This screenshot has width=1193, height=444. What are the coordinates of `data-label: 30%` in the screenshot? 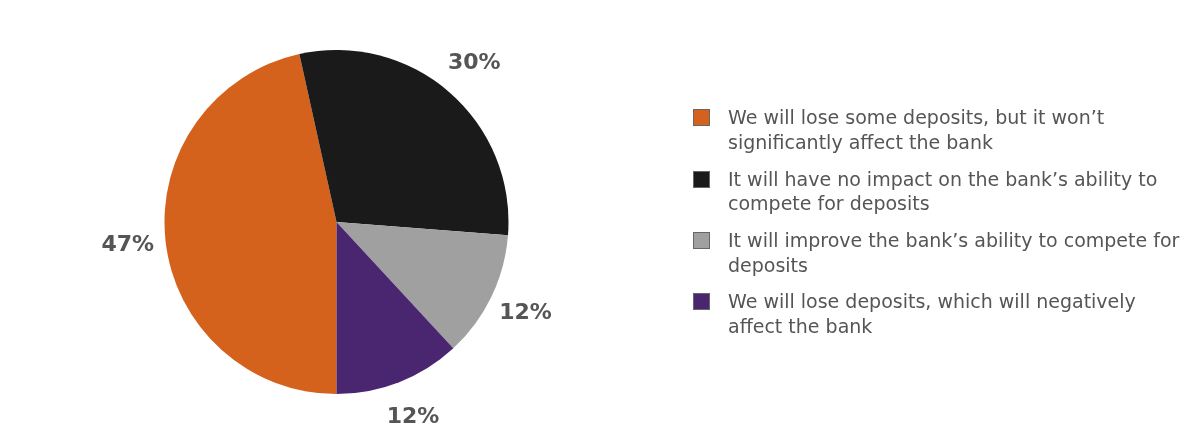 It's located at (474, 62).